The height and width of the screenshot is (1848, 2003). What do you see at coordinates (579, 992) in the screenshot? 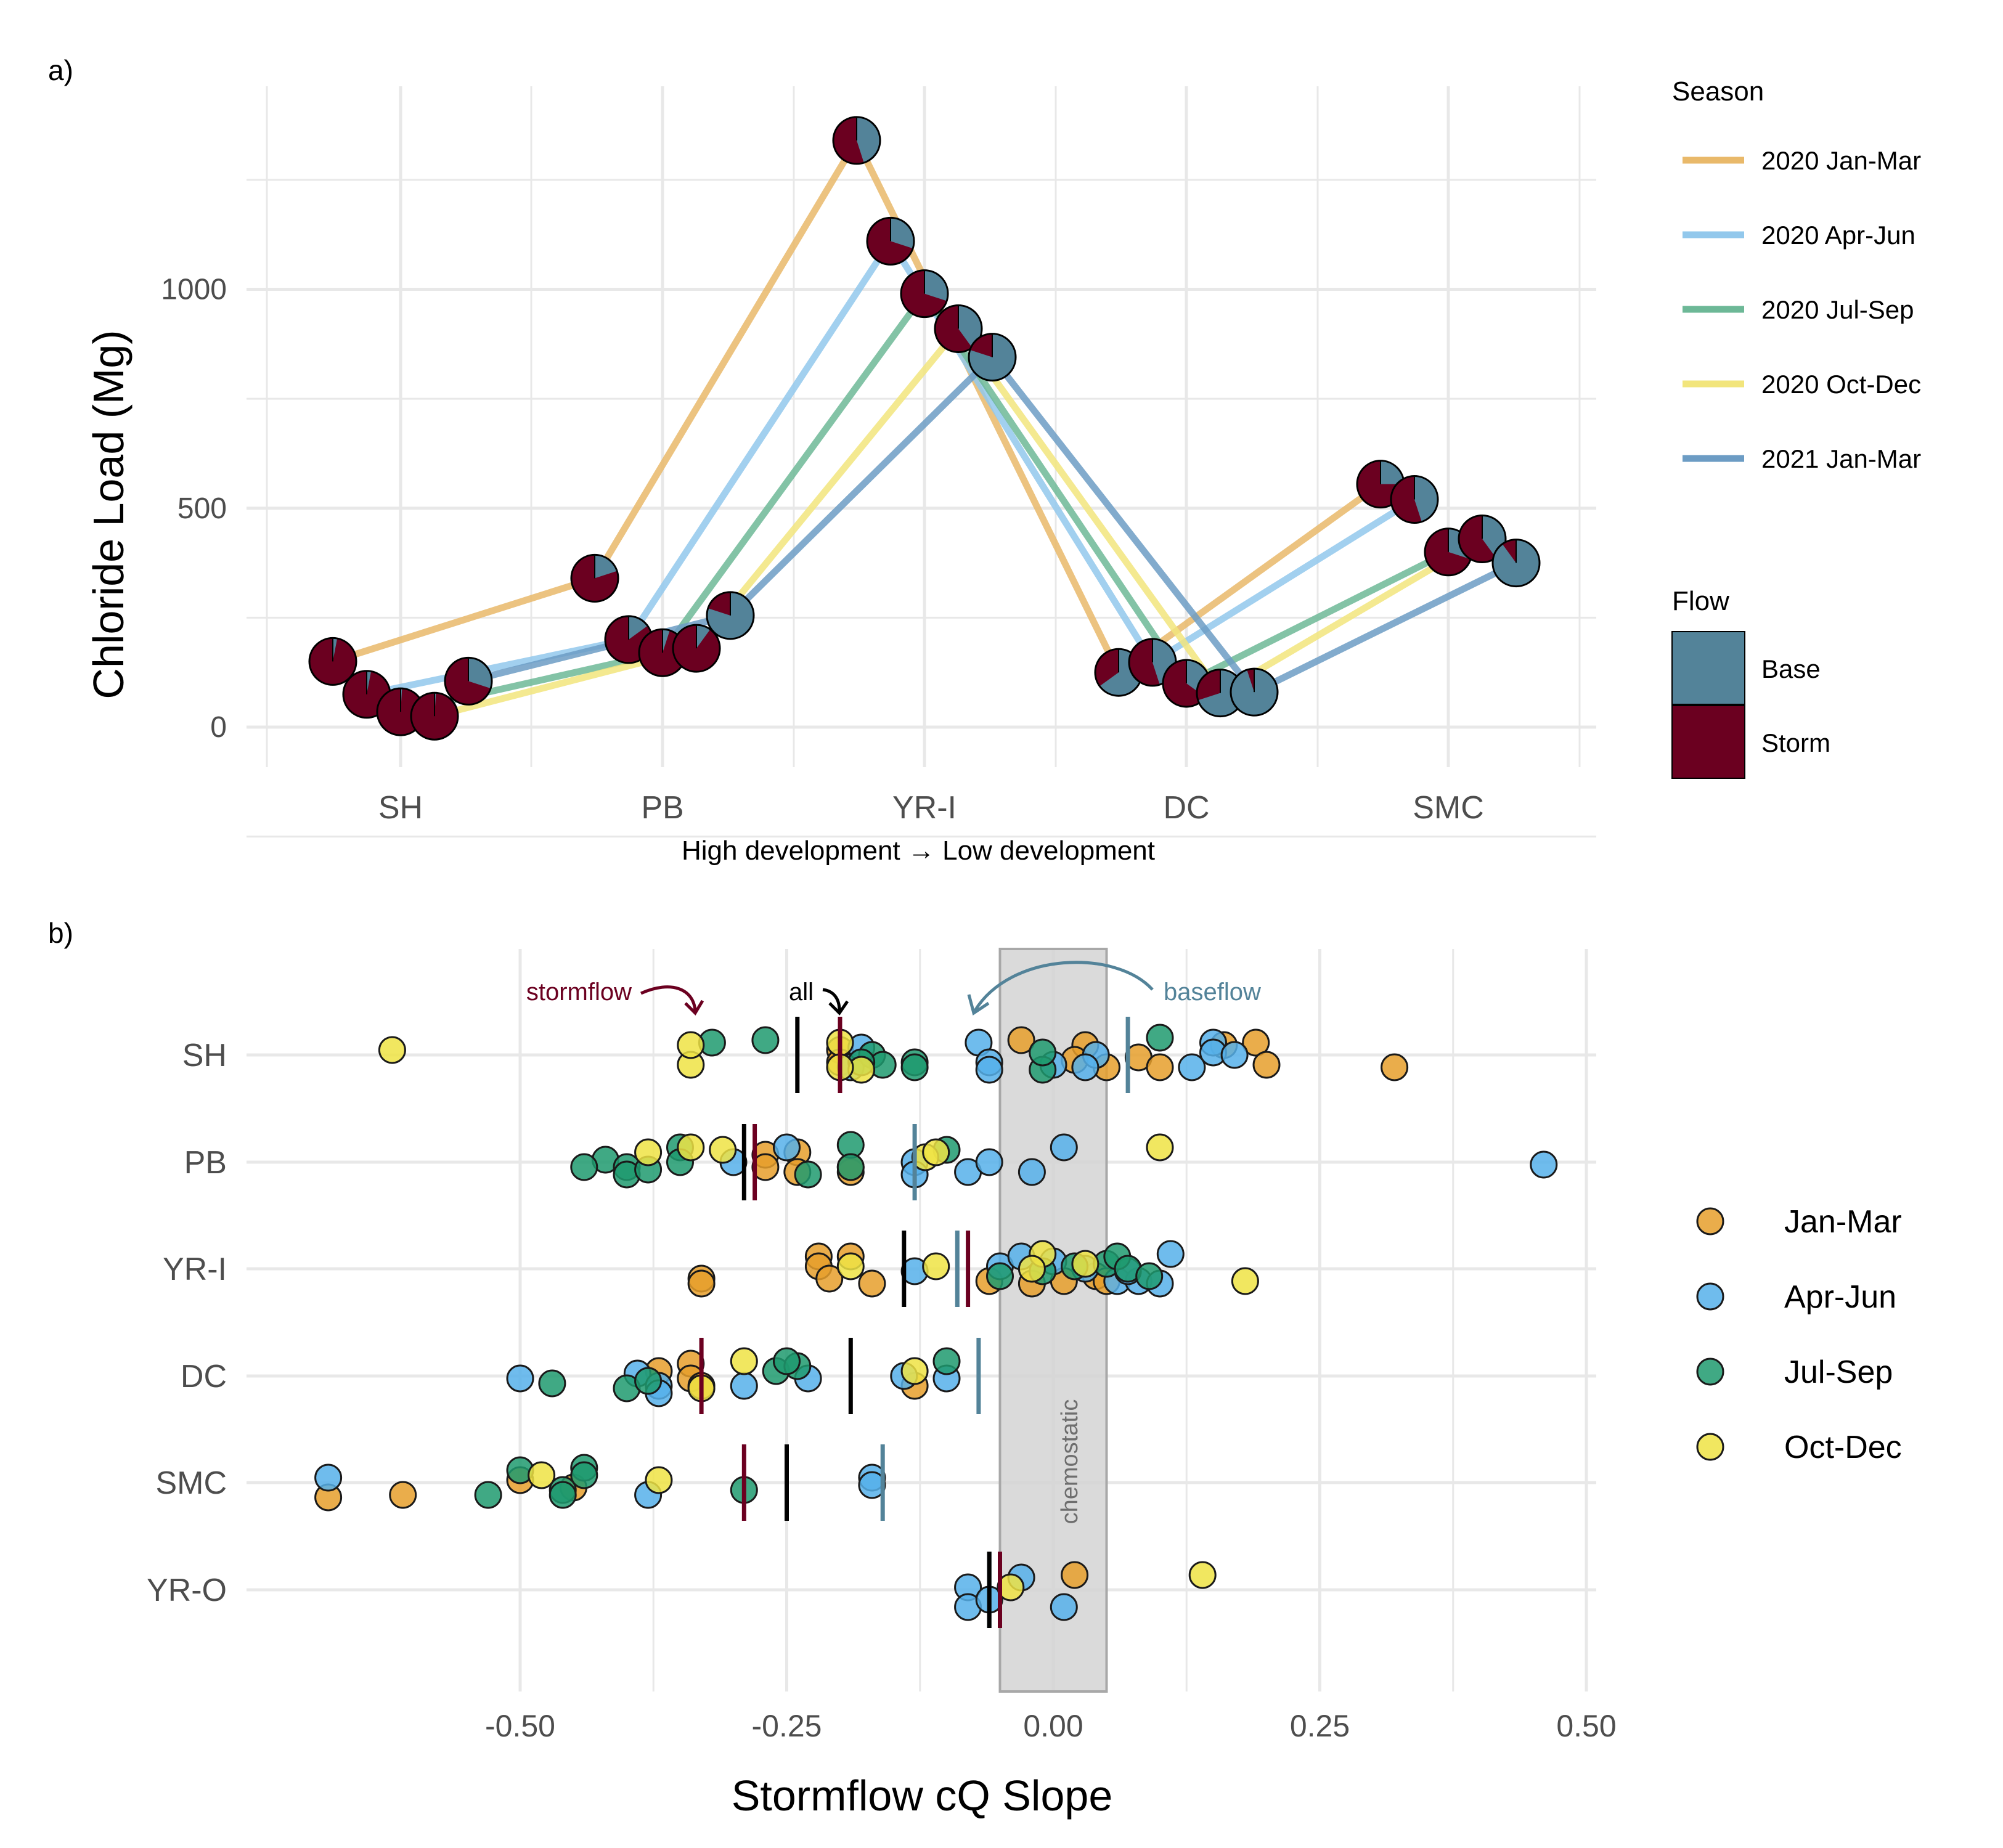
I see `stormflow-annotation: stormflow` at bounding box center [579, 992].